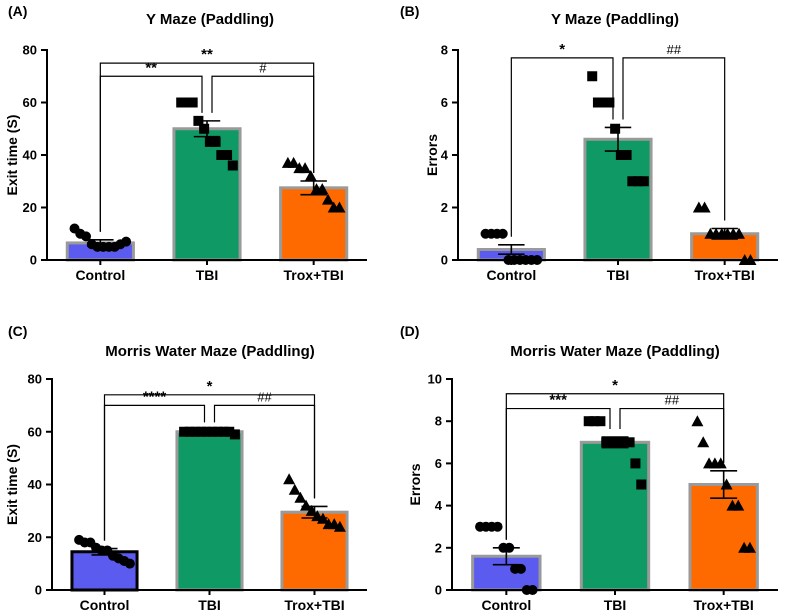 The height and width of the screenshot is (616, 789). Describe the element at coordinates (207, 275) in the screenshot. I see `x-tick-label: TBI` at that location.